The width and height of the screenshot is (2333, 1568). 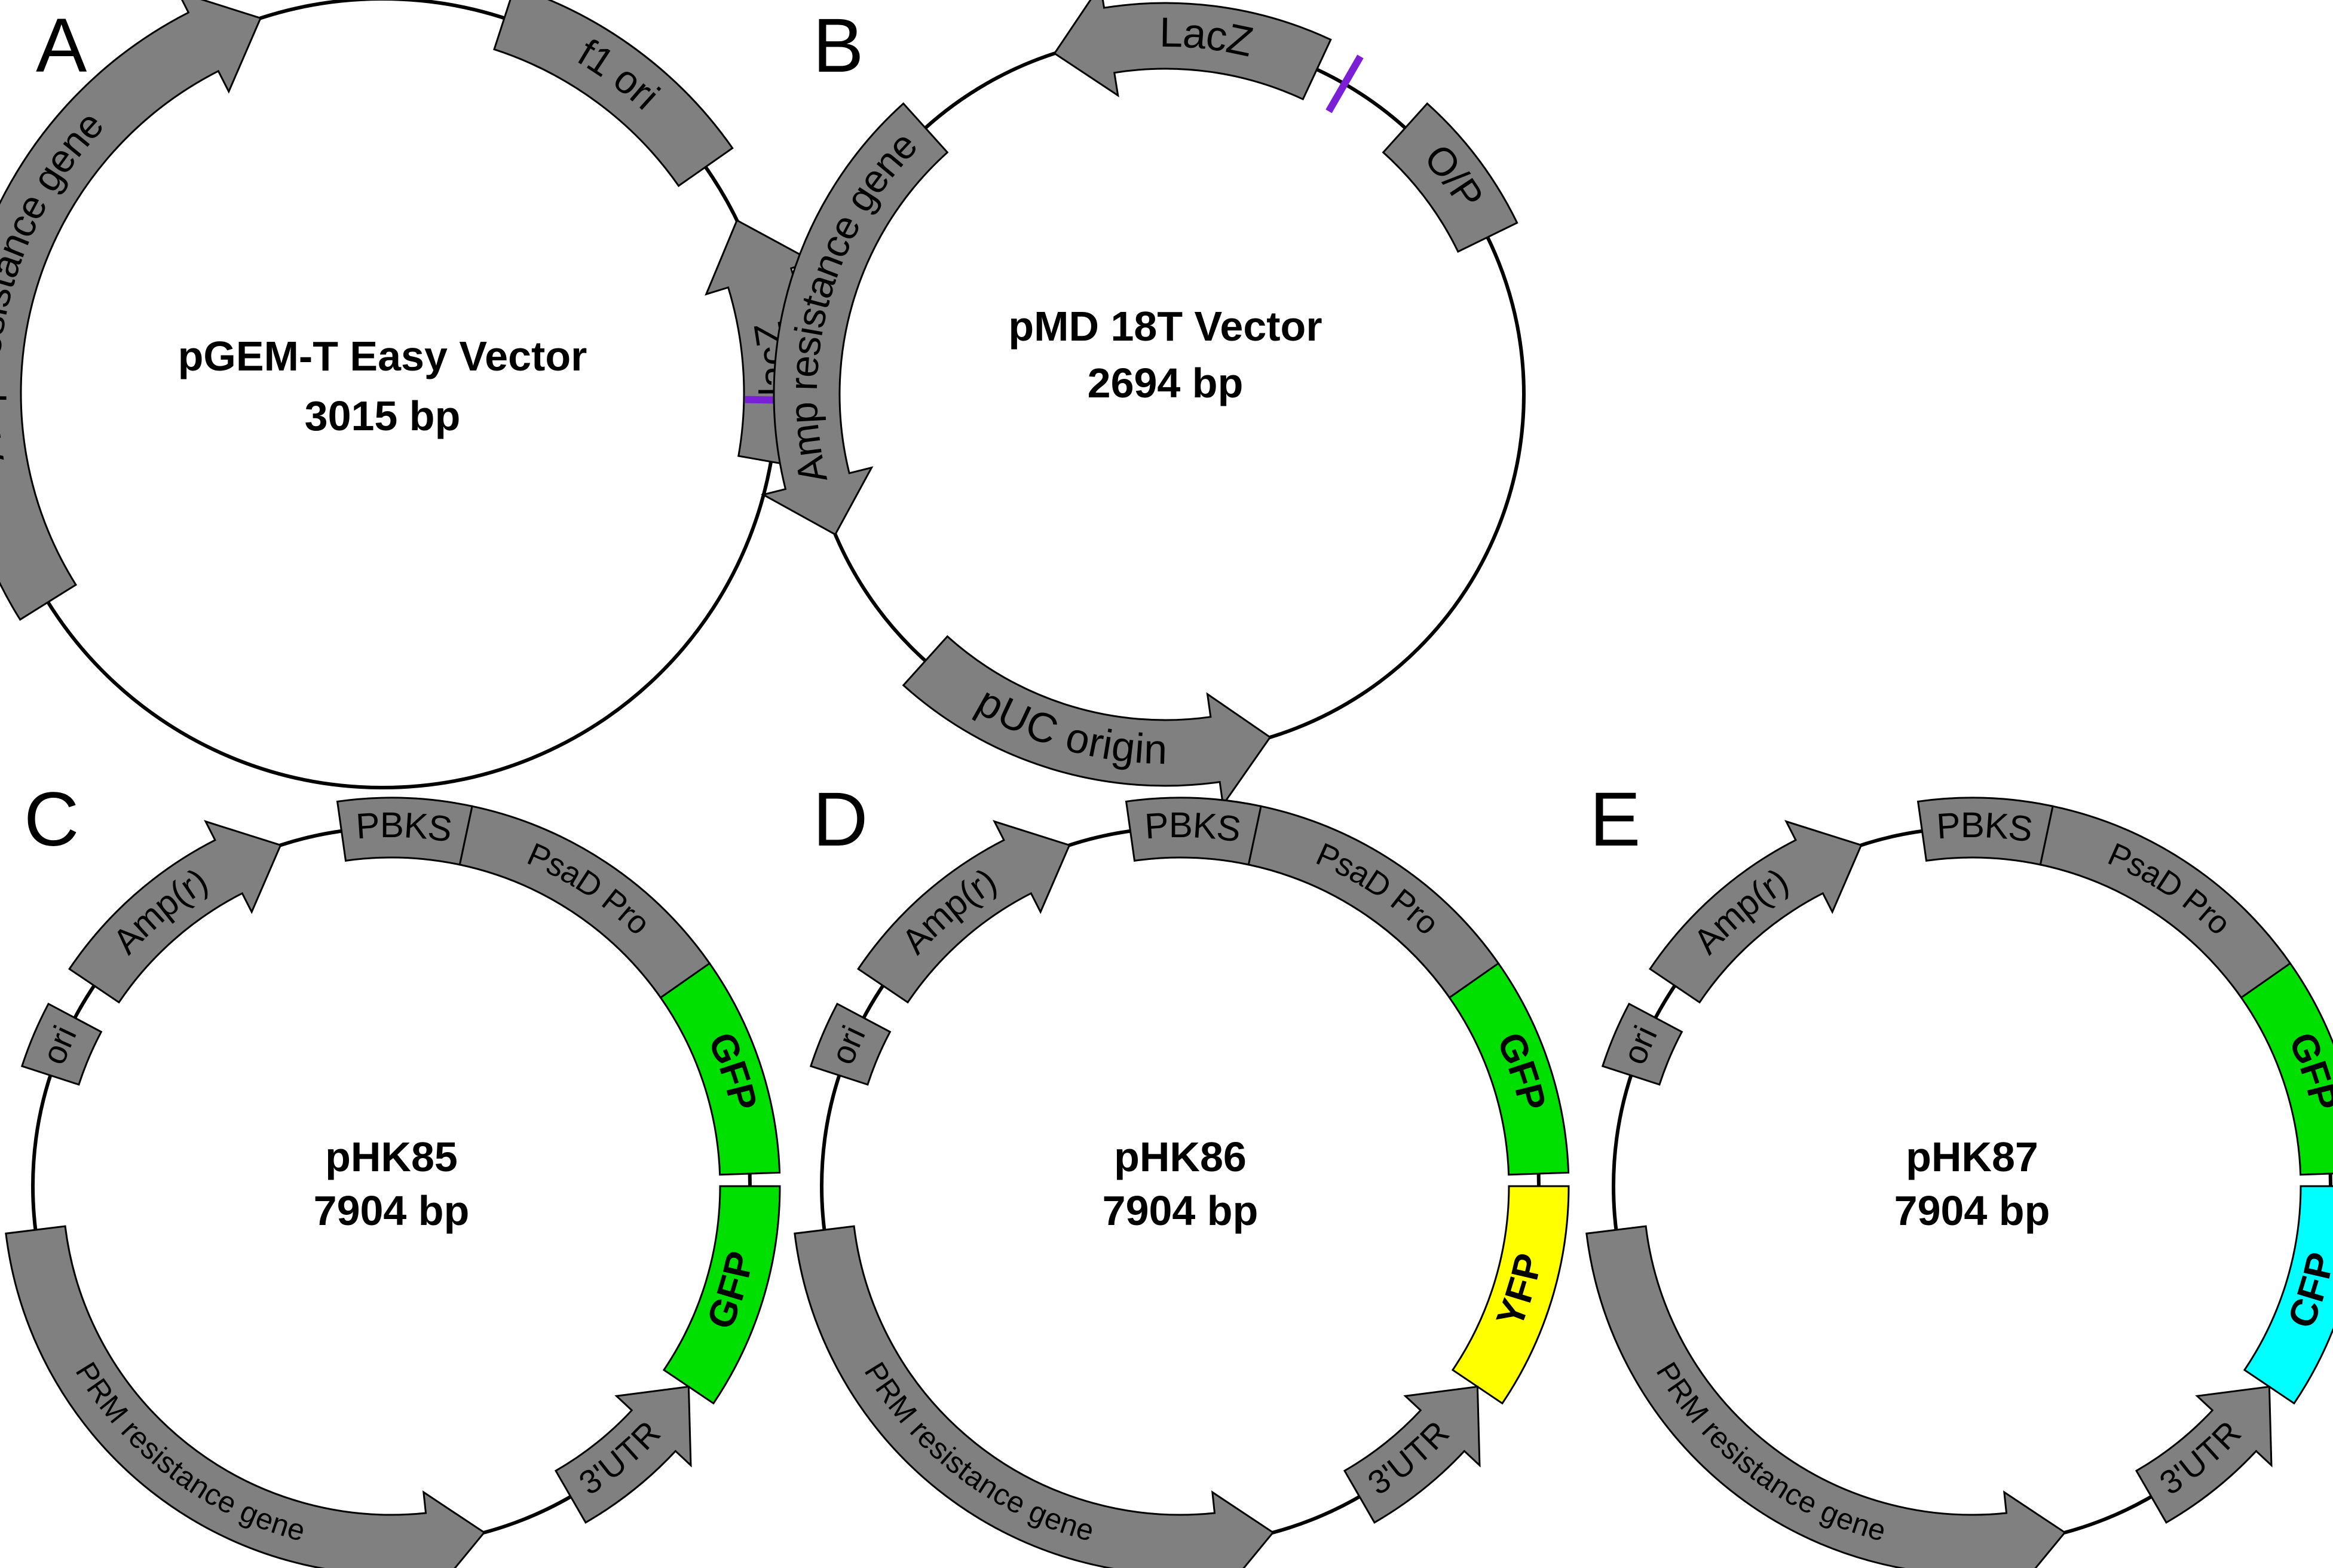 I want to click on plasmid-name: pHK86, so click(x=1180, y=1157).